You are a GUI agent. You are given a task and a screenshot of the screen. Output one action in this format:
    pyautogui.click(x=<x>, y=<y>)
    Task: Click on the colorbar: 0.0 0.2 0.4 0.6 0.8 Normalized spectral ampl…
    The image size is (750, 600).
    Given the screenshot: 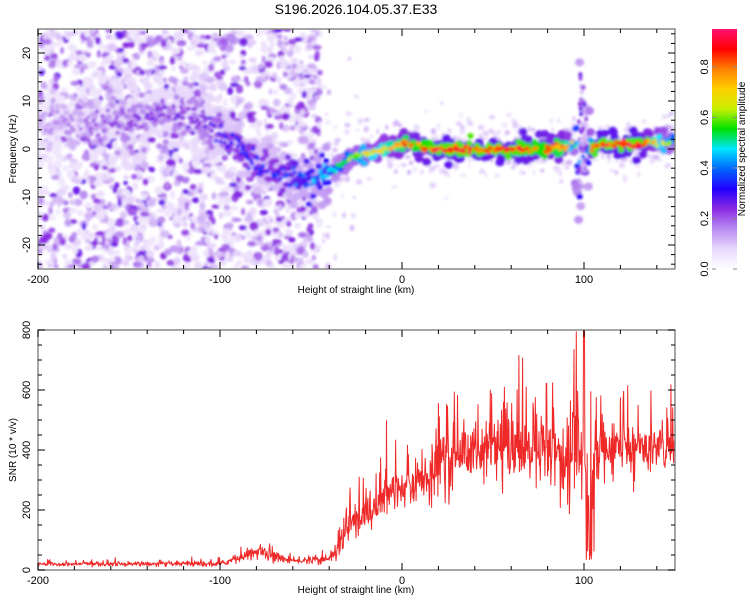 What is the action you would take?
    pyautogui.click(x=723, y=153)
    